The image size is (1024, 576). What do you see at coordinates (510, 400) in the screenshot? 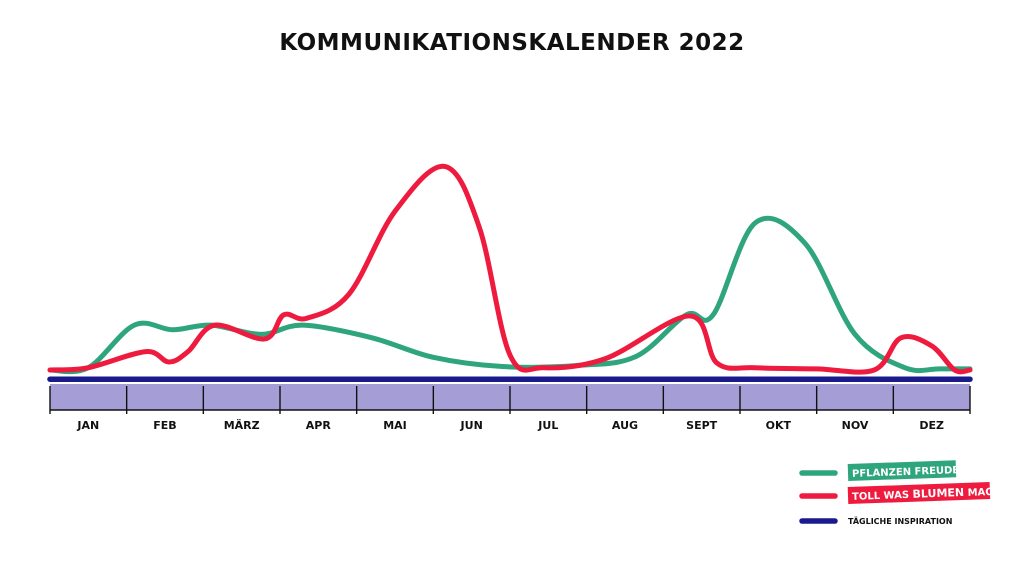
I see `x-axis-ticks` at bounding box center [510, 400].